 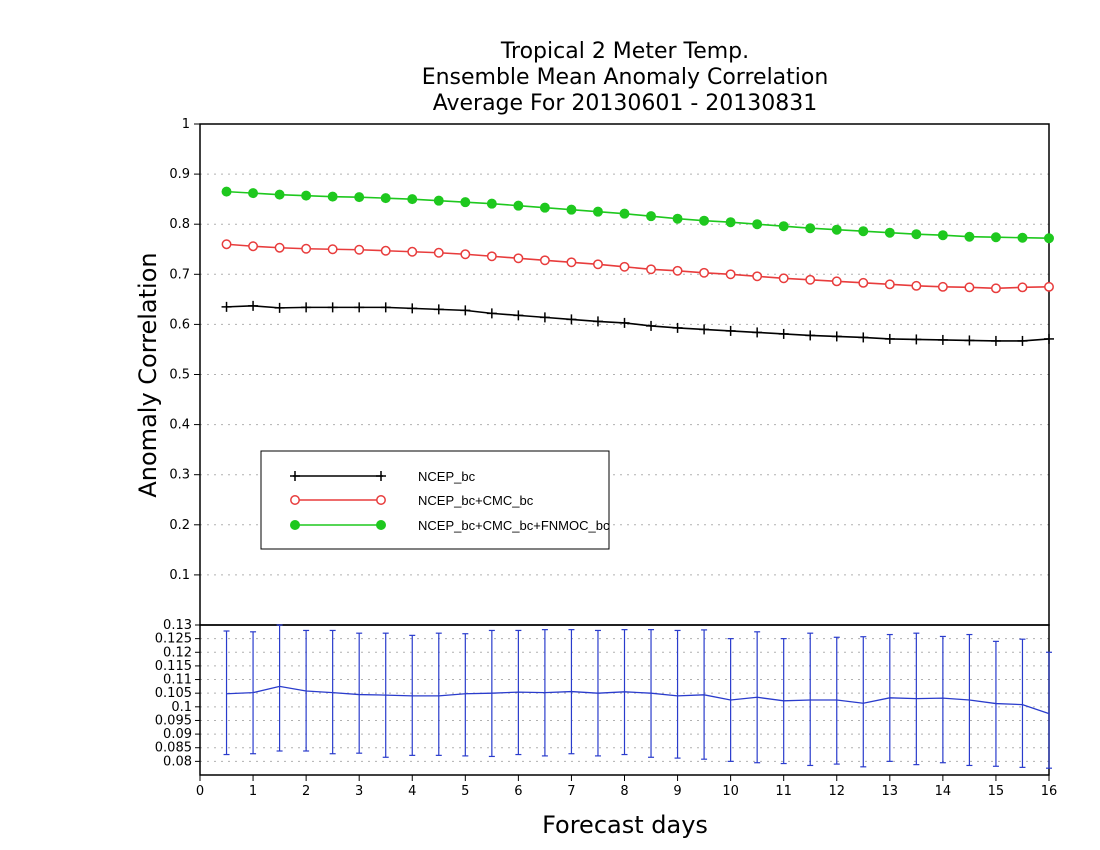 What do you see at coordinates (173, 693) in the screenshot?
I see `sub-y-tick-label: 0.105` at bounding box center [173, 693].